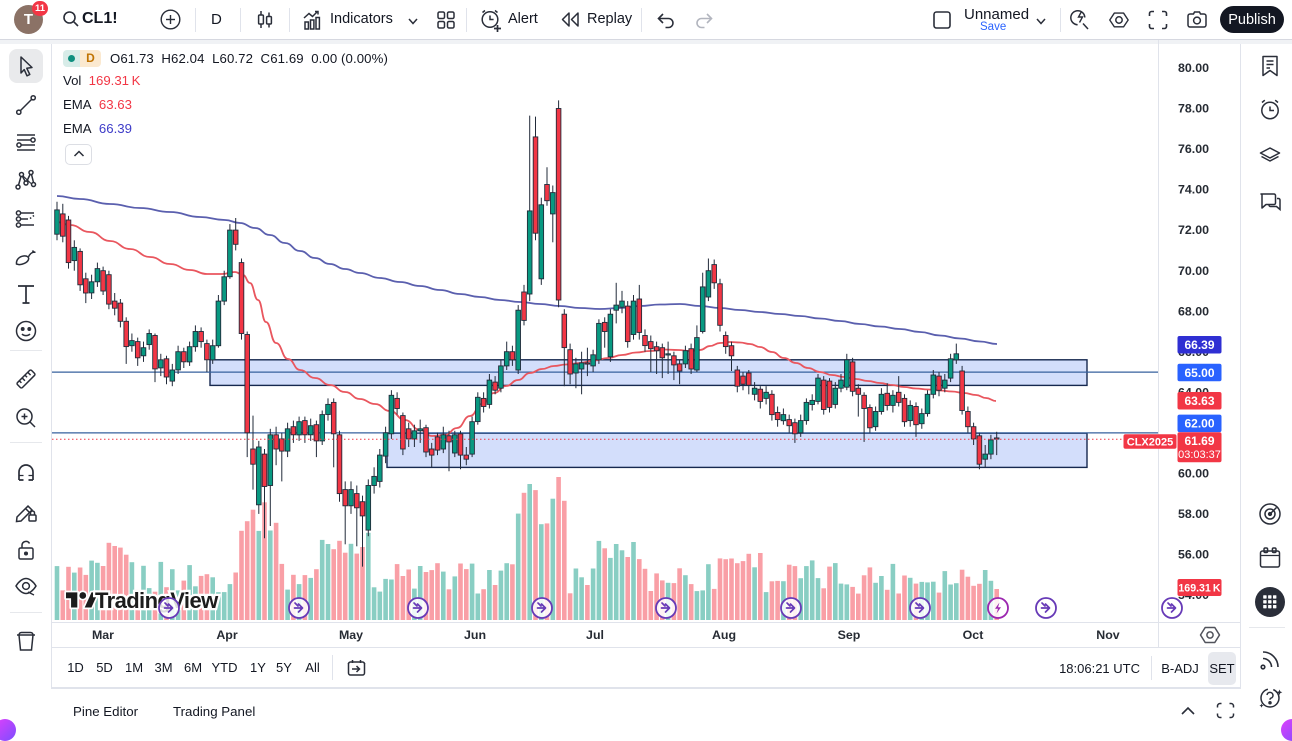 The width and height of the screenshot is (1292, 741). Describe the element at coordinates (849, 635) in the screenshot. I see `svg-text: Sep` at that location.